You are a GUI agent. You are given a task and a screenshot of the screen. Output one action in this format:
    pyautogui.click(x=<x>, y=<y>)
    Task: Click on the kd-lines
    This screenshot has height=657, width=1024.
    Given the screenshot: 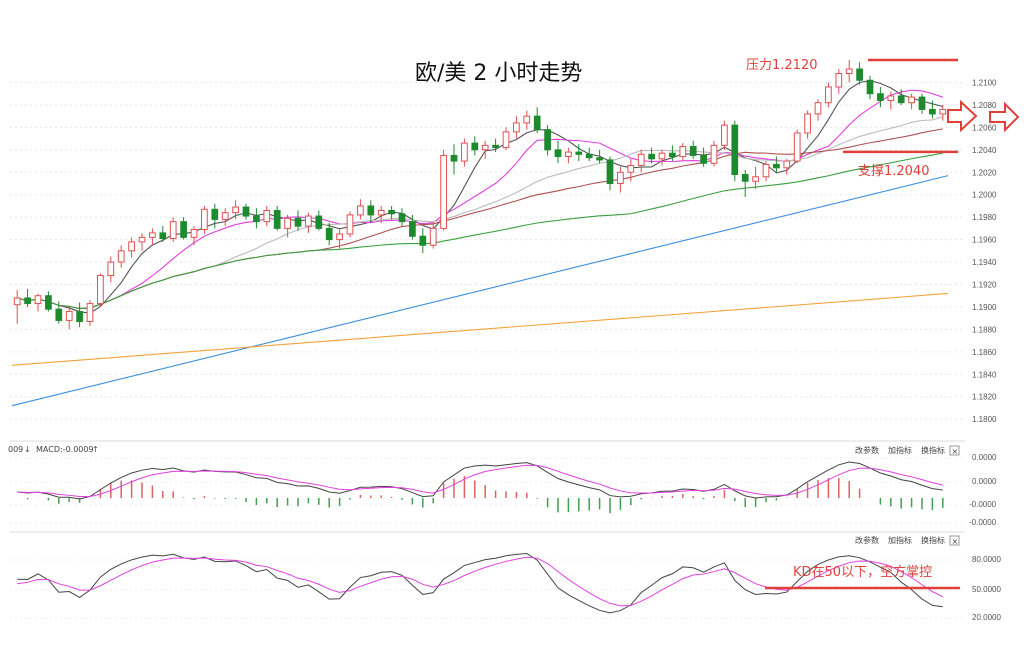 What is the action you would take?
    pyautogui.click(x=480, y=583)
    